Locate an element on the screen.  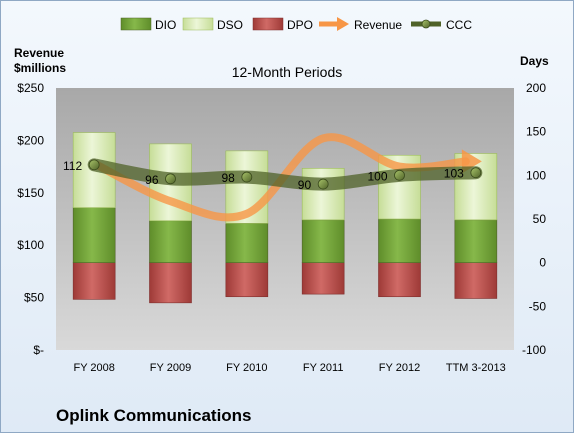
legend-swatch-dio is located at coordinates (136, 24).